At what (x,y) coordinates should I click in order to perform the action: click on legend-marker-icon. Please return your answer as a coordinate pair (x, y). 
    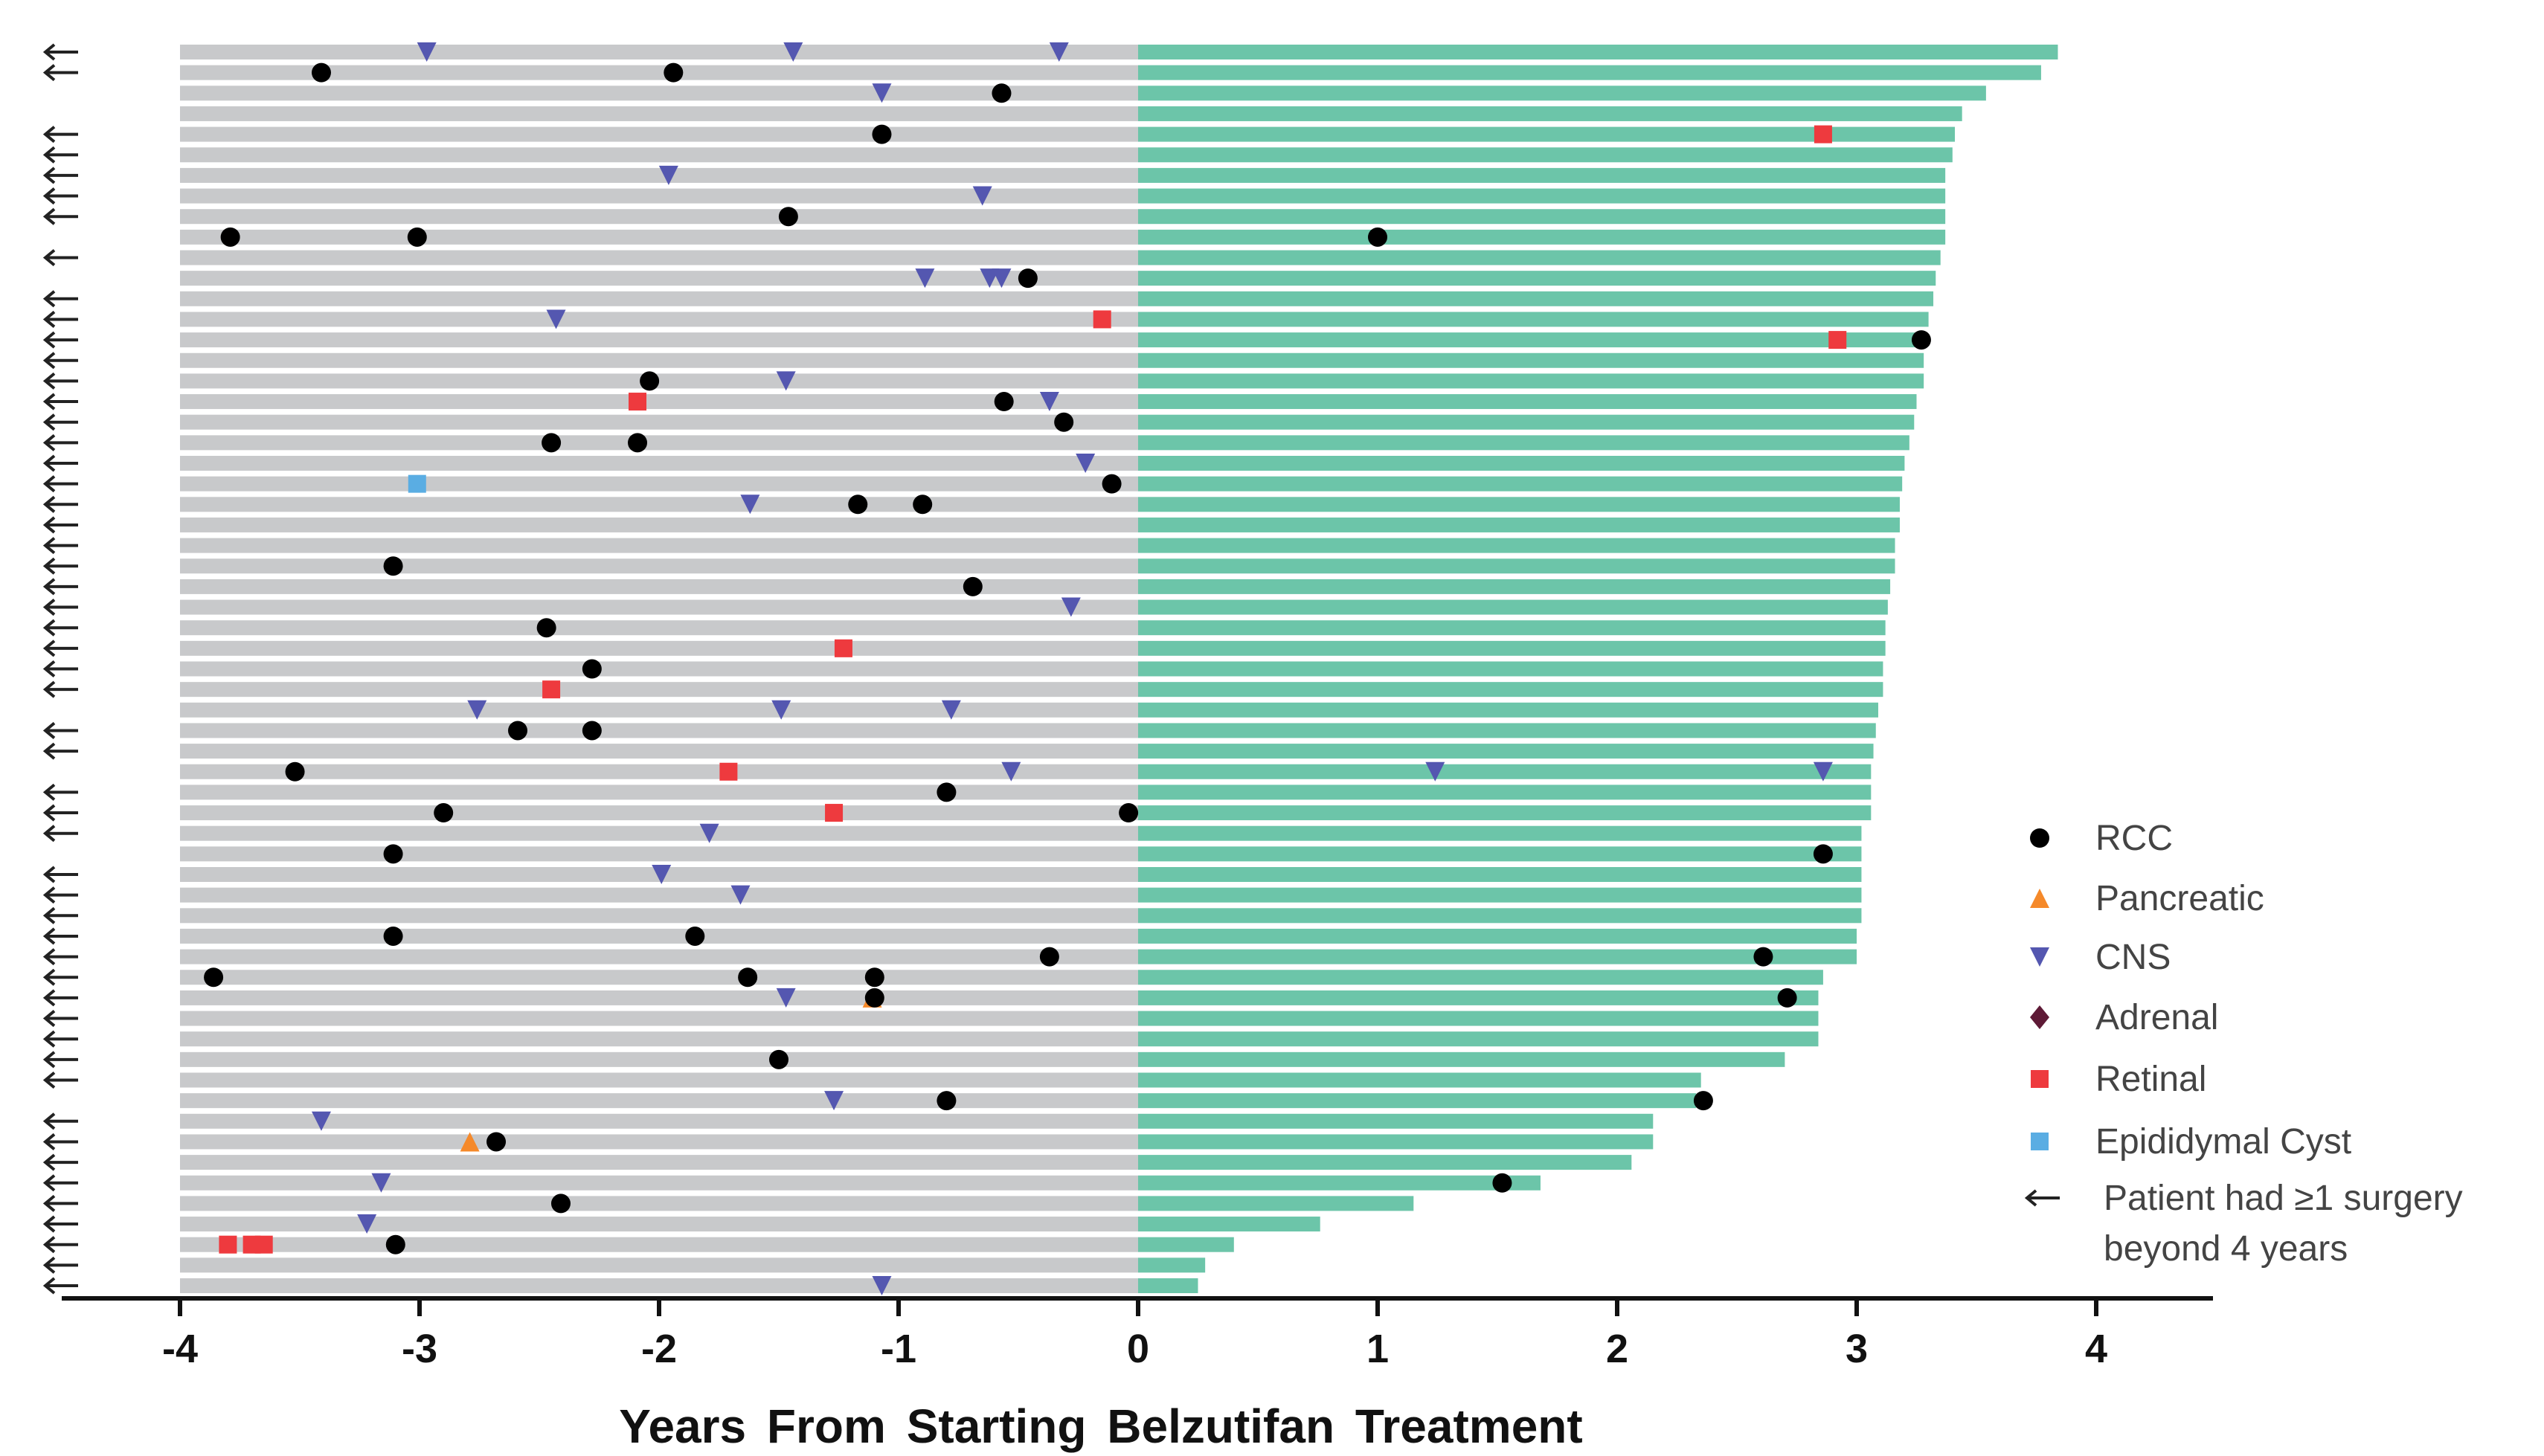
    Looking at the image, I should click on (2039, 838).